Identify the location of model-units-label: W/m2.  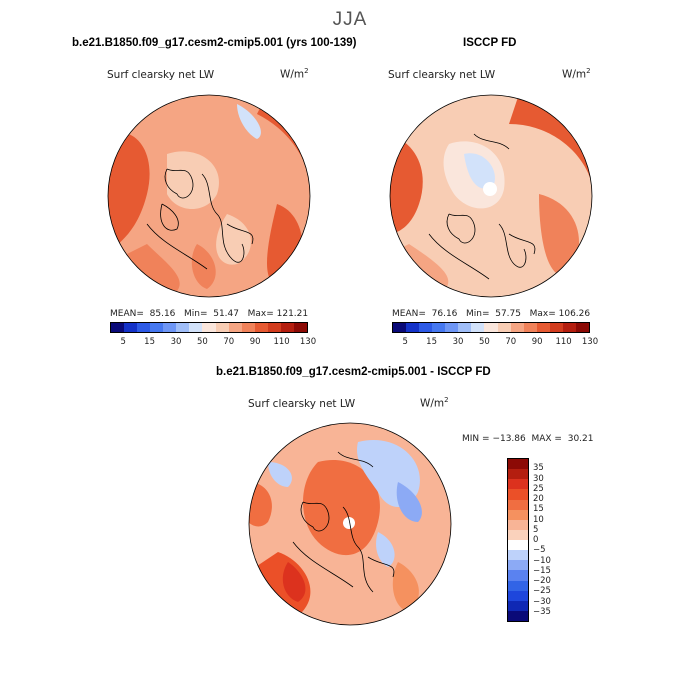
(294, 74).